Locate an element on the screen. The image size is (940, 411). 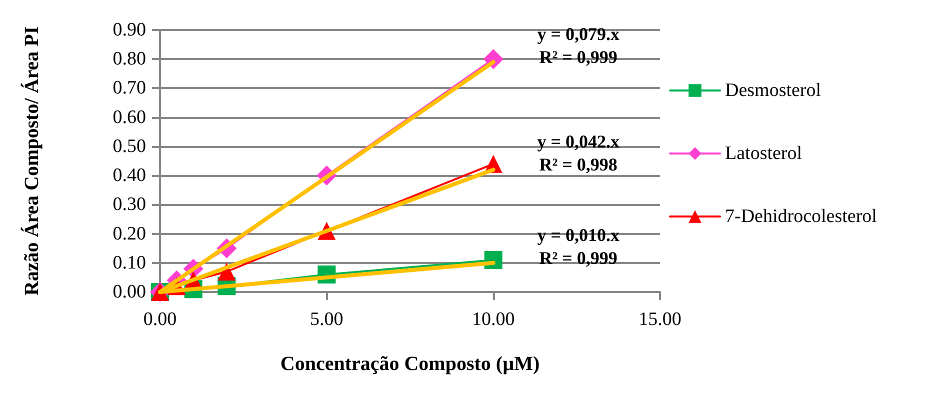
x-tick-label: 0.00 is located at coordinates (160, 319).